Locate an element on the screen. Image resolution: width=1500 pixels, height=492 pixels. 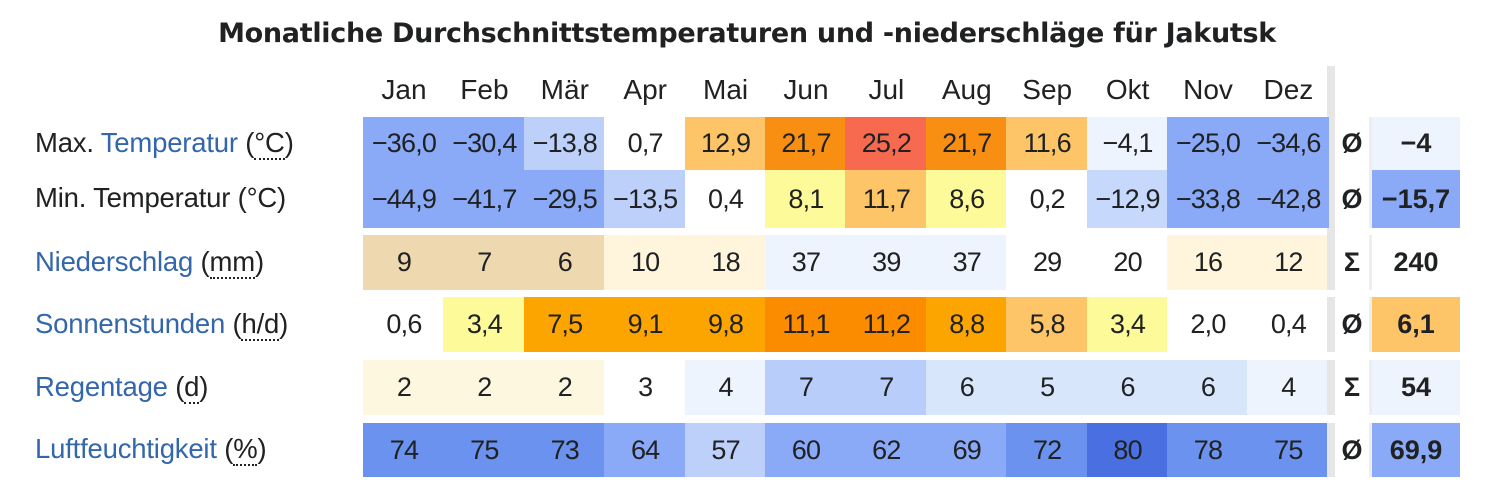
data-cell: 69 is located at coordinates (966, 450).